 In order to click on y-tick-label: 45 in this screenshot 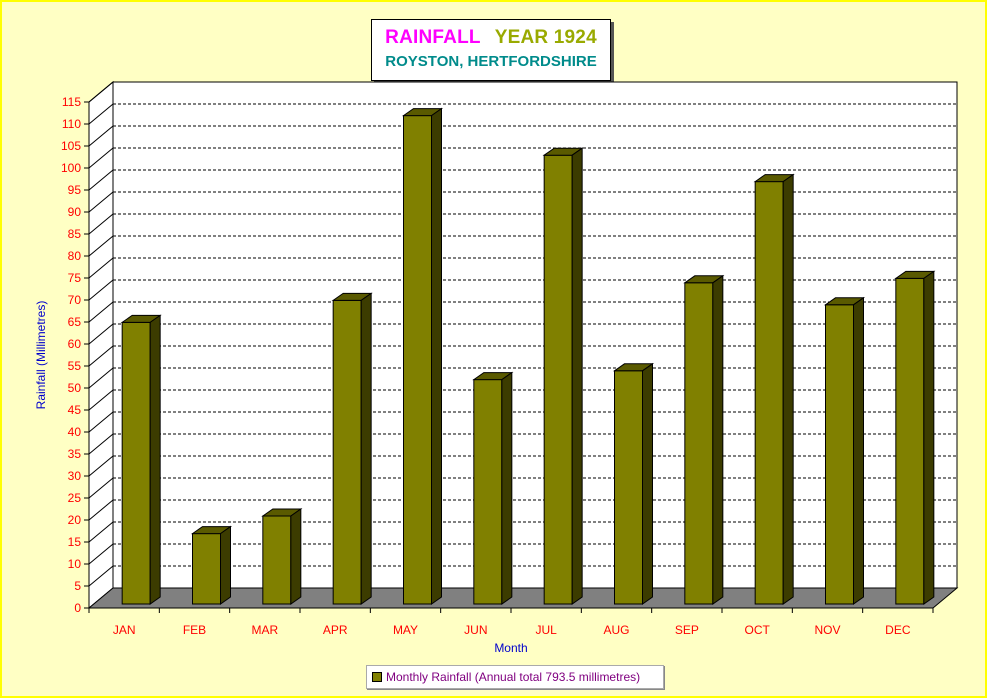, I will do `click(75, 410)`.